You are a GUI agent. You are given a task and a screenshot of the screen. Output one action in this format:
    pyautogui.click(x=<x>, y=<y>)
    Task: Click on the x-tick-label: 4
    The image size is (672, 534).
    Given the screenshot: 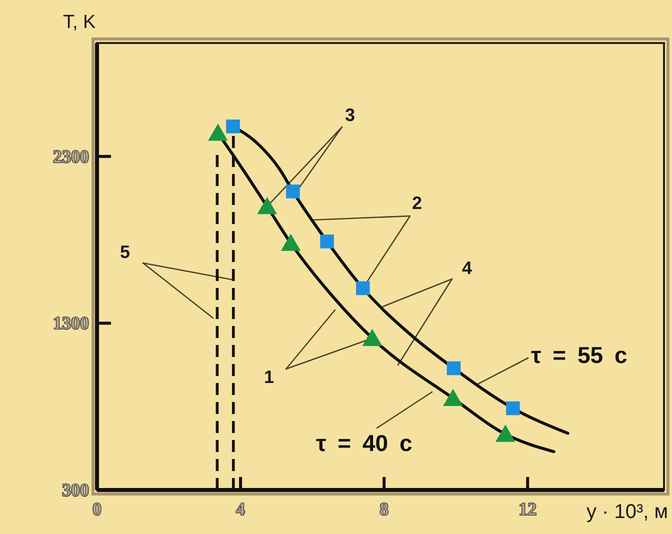 What is the action you would take?
    pyautogui.click(x=241, y=509)
    